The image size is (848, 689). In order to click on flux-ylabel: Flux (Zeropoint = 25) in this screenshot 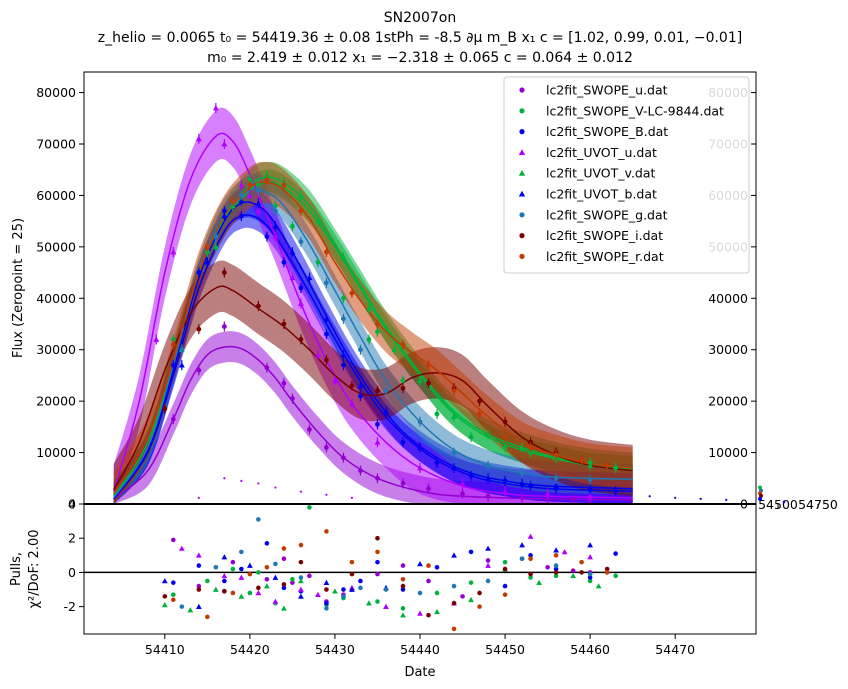, I will do `click(18, 288)`.